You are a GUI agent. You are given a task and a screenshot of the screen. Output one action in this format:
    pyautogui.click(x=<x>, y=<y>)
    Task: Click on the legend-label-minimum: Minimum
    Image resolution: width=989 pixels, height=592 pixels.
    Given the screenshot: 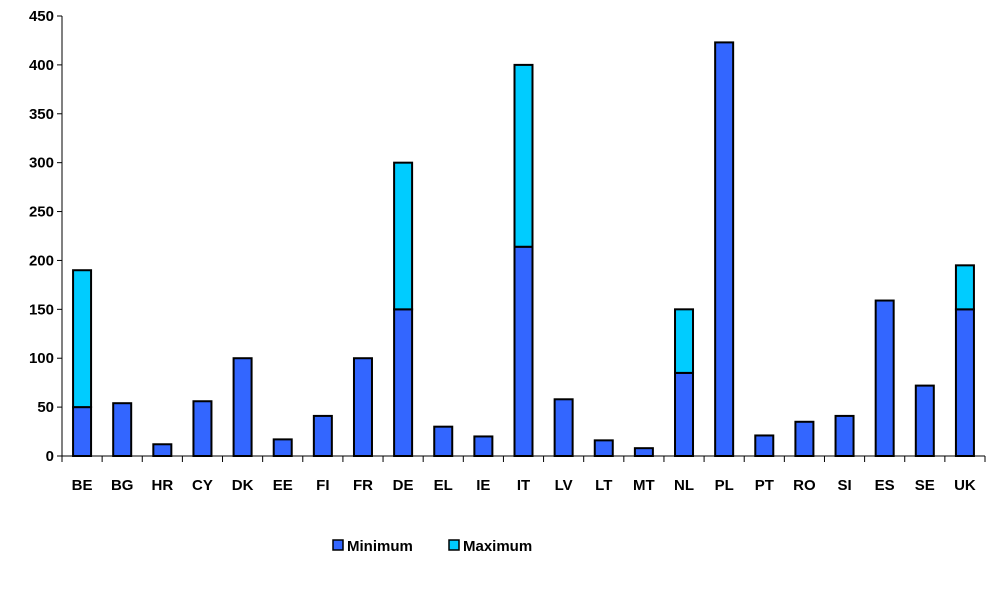 What is the action you would take?
    pyautogui.click(x=380, y=546)
    